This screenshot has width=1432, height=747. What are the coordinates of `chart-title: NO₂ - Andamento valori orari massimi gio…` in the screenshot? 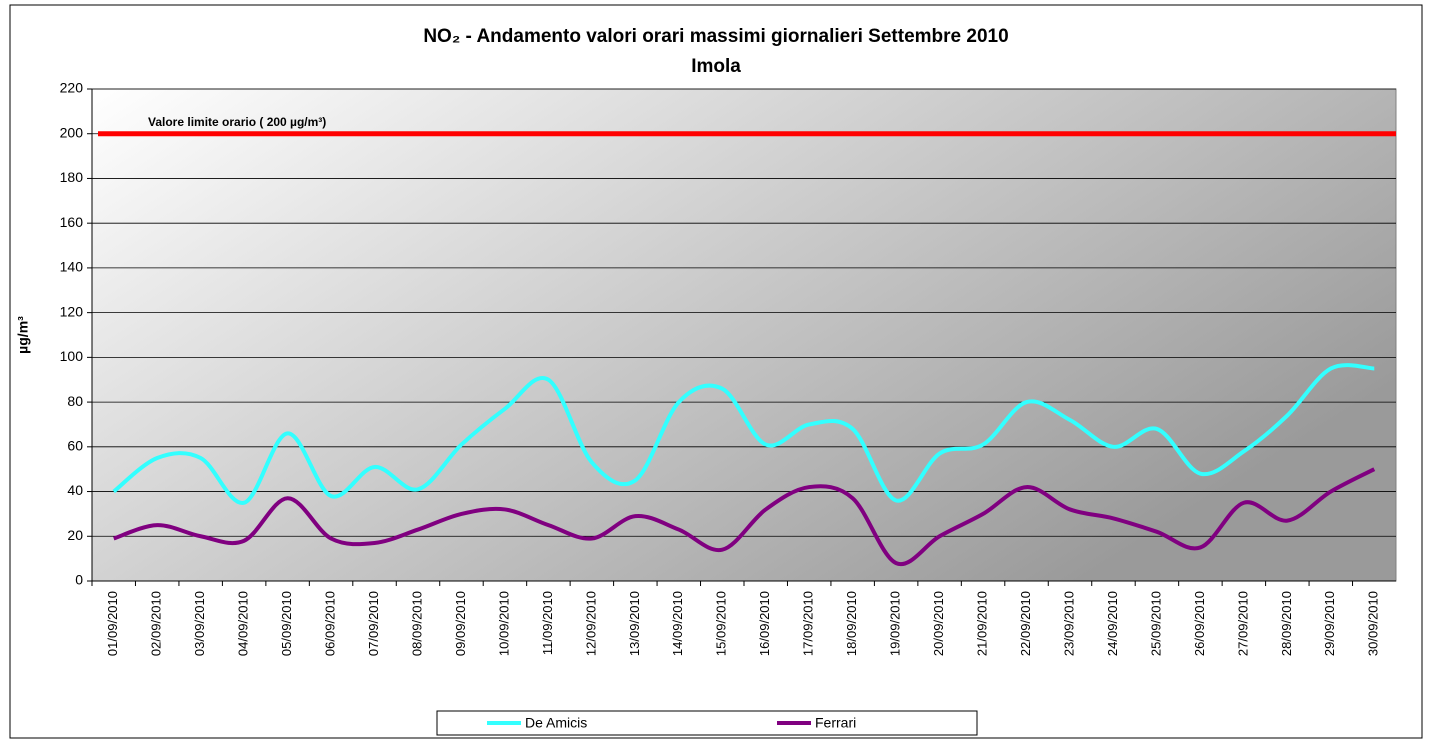 It's located at (715, 36).